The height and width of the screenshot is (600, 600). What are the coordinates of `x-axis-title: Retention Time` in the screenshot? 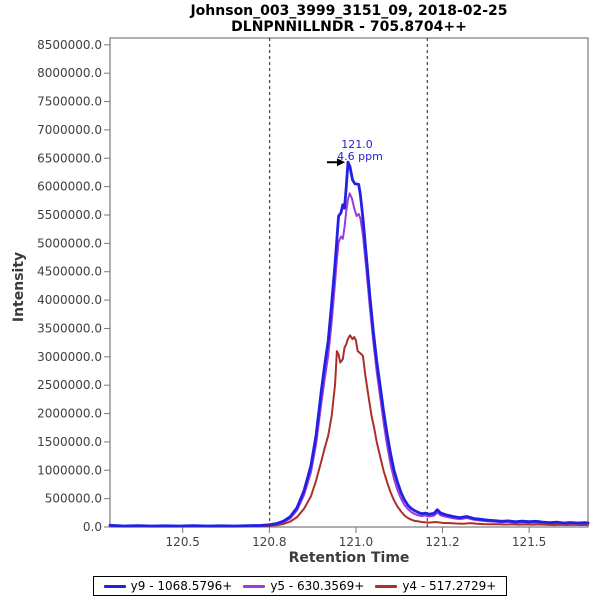 It's located at (349, 558).